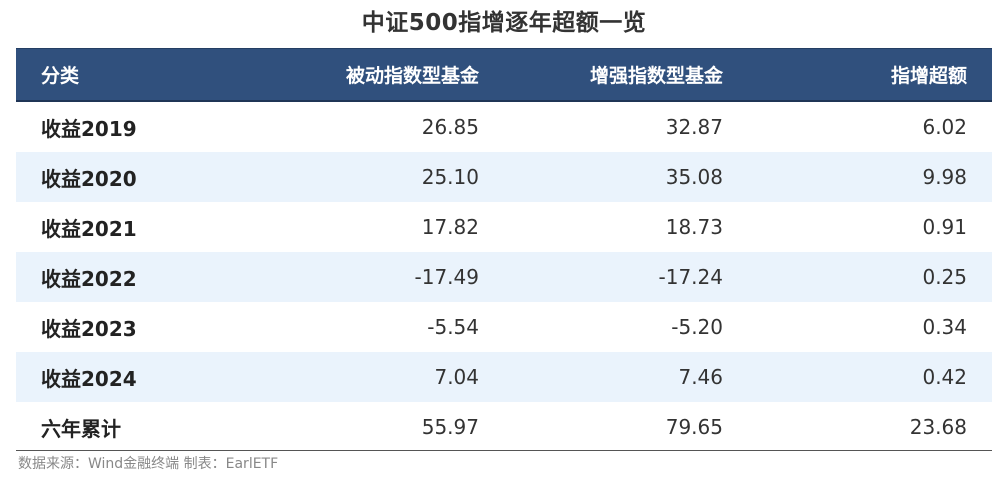 The width and height of the screenshot is (1008, 482). What do you see at coordinates (928, 76) in the screenshot?
I see `header-excess-return: 指增超额` at bounding box center [928, 76].